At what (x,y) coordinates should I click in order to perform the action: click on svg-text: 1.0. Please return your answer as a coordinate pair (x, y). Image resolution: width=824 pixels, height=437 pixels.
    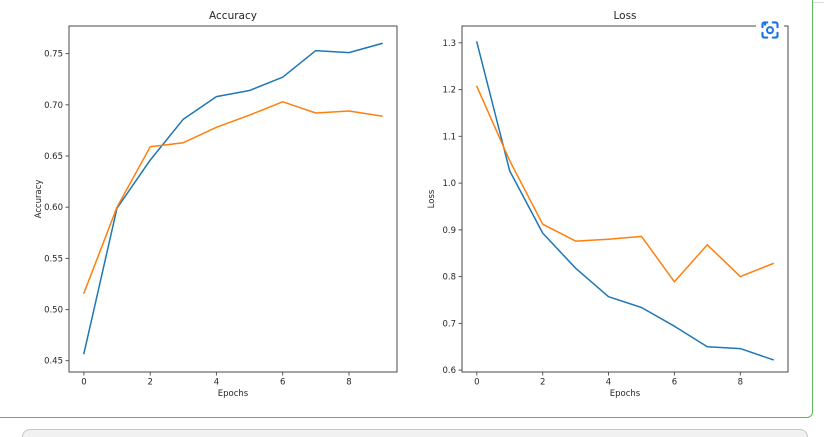
    Looking at the image, I should click on (449, 184).